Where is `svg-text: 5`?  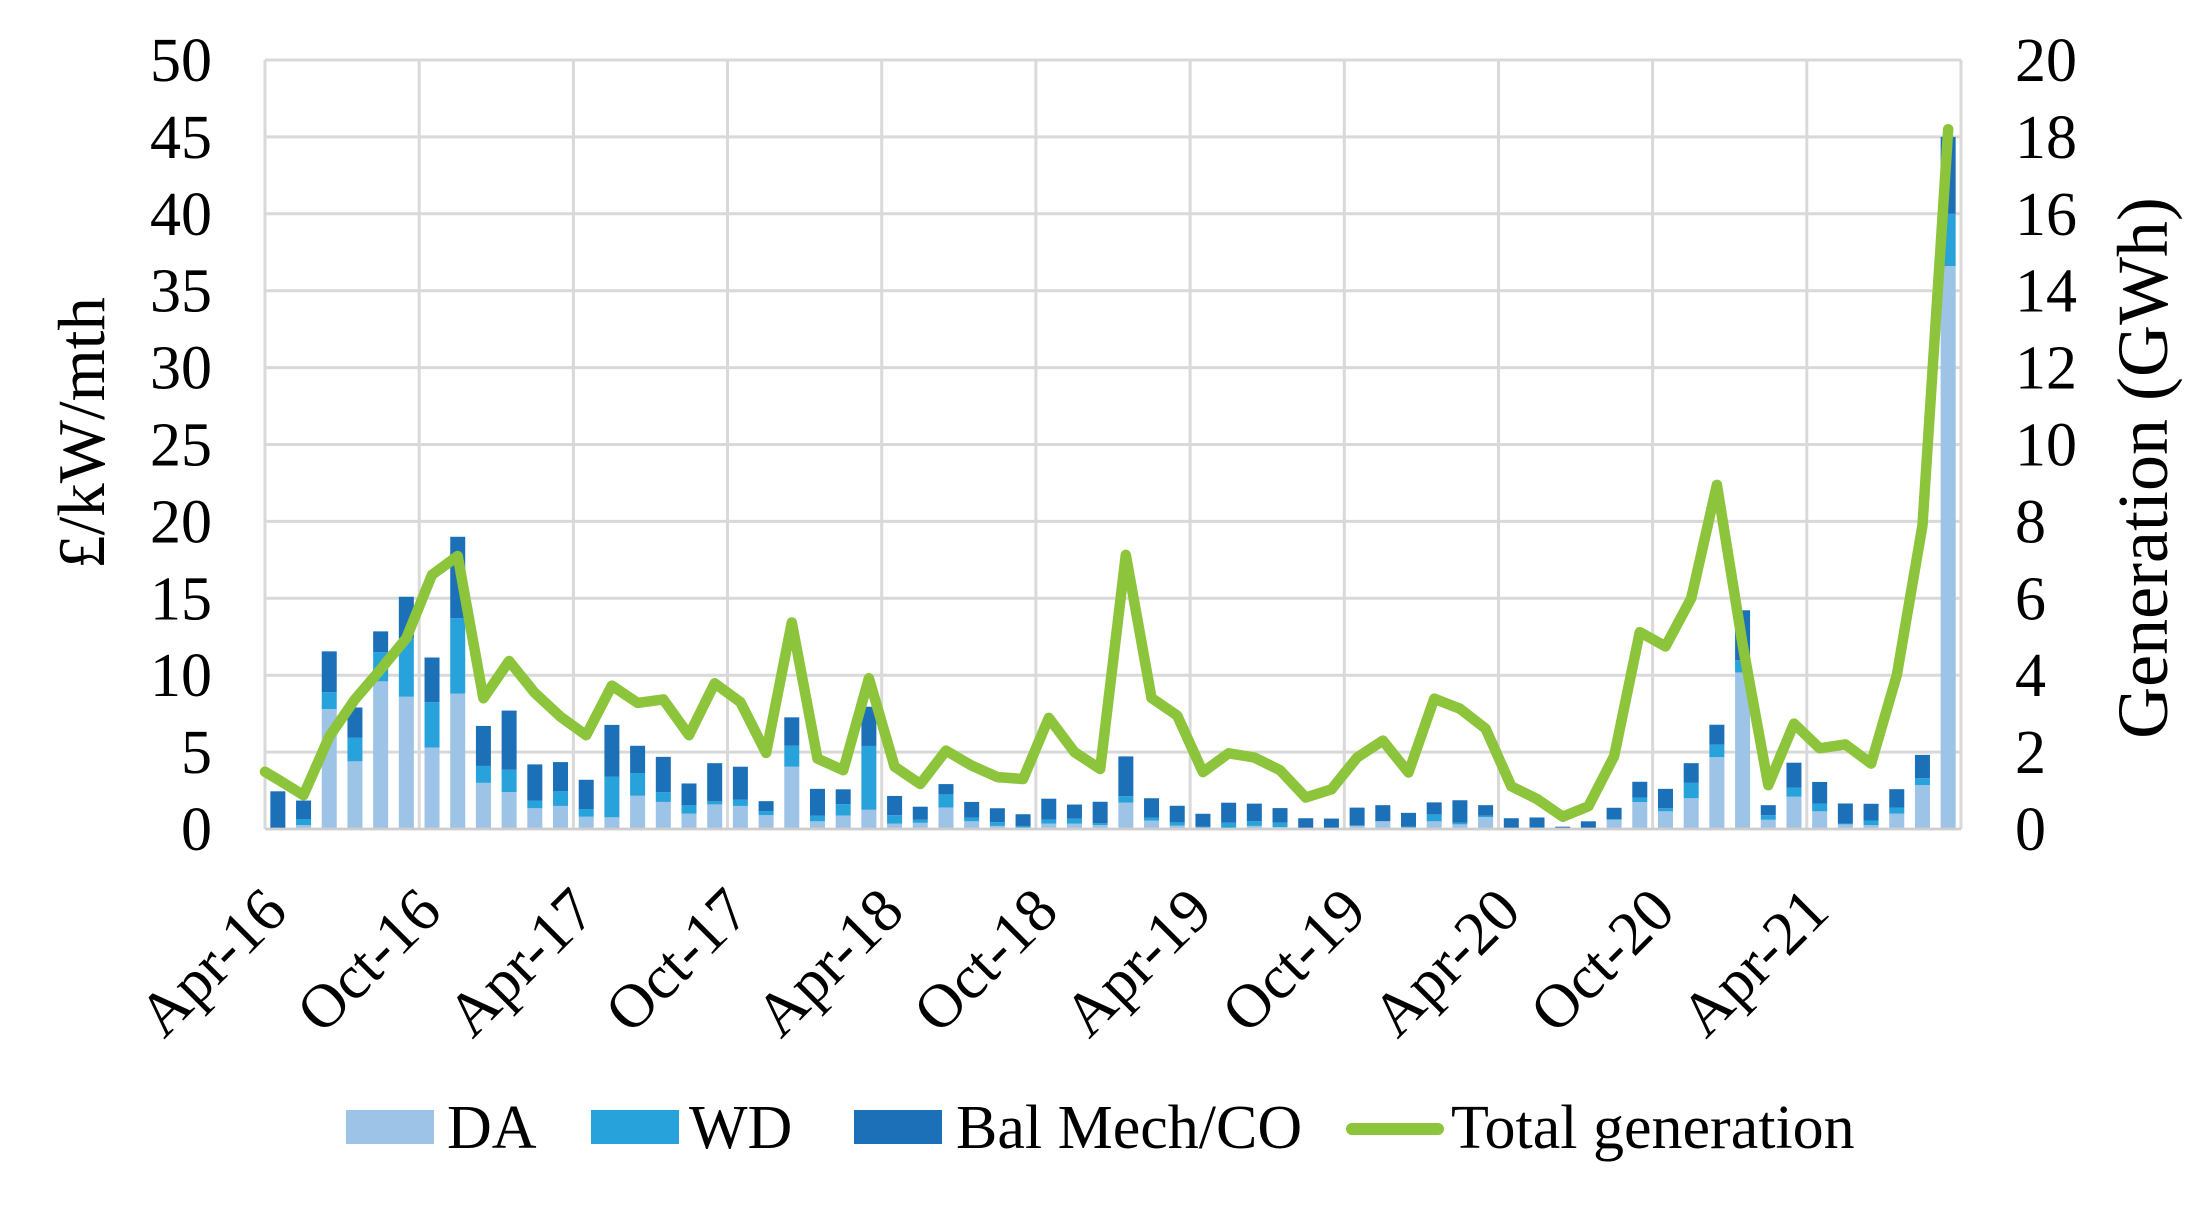
svg-text: 5 is located at coordinates (196, 753).